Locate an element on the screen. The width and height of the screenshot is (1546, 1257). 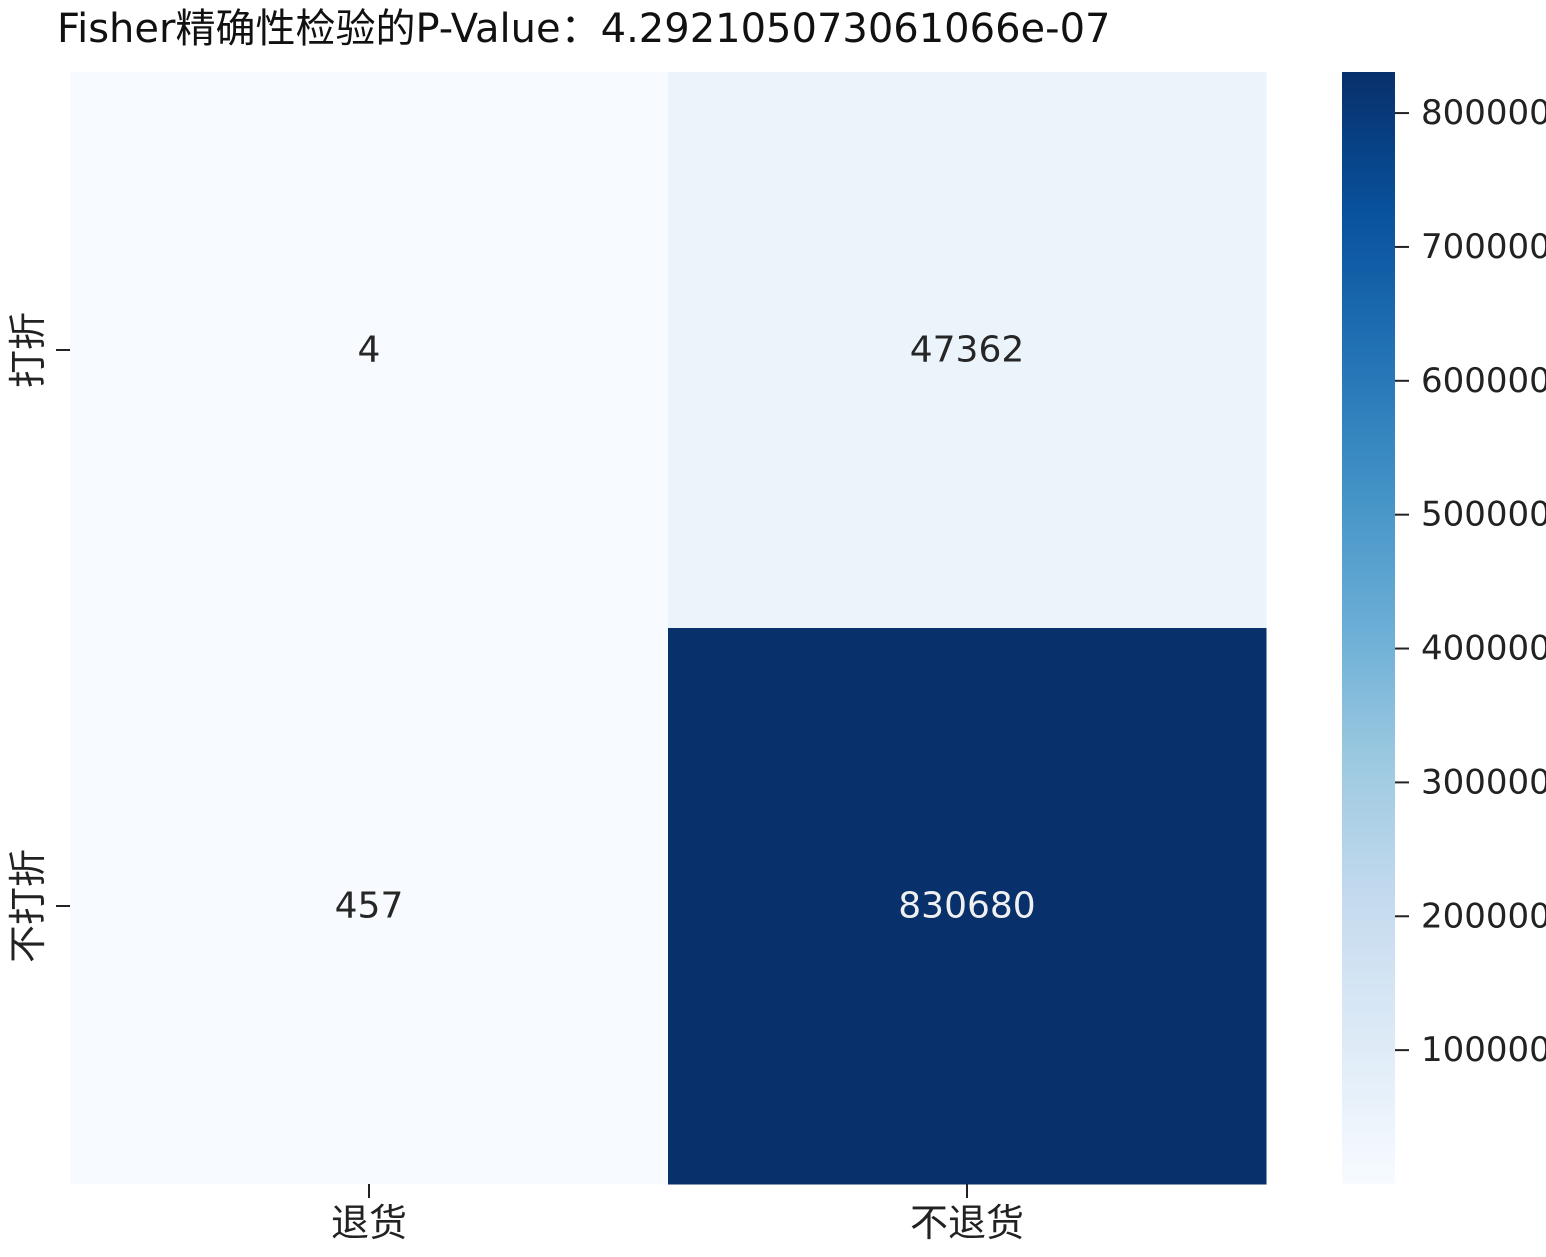
cell-value-label: 830680 is located at coordinates (966, 906).